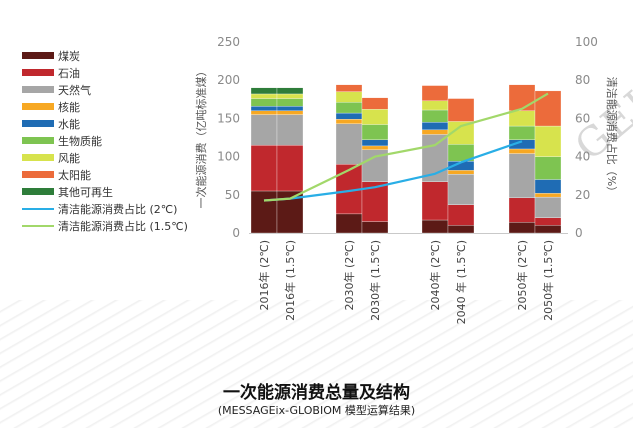  I want to click on legend-label: 清洁能源消费占比 (1.5℃), so click(123, 226).